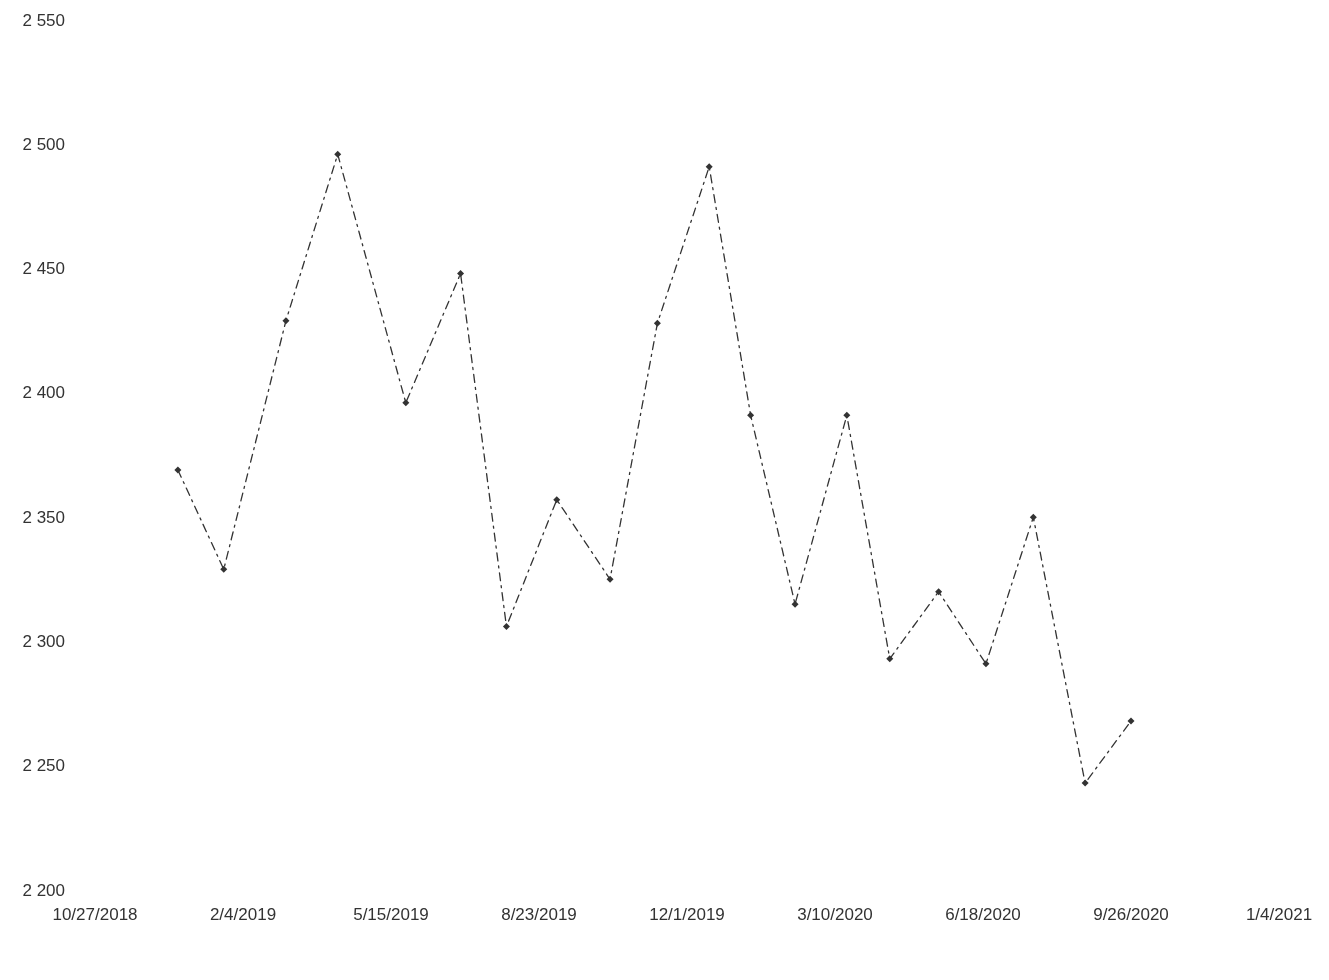 This screenshot has height=980, width=1329. Describe the element at coordinates (539, 914) in the screenshot. I see `x-tick-label: 8/23/2019` at that location.